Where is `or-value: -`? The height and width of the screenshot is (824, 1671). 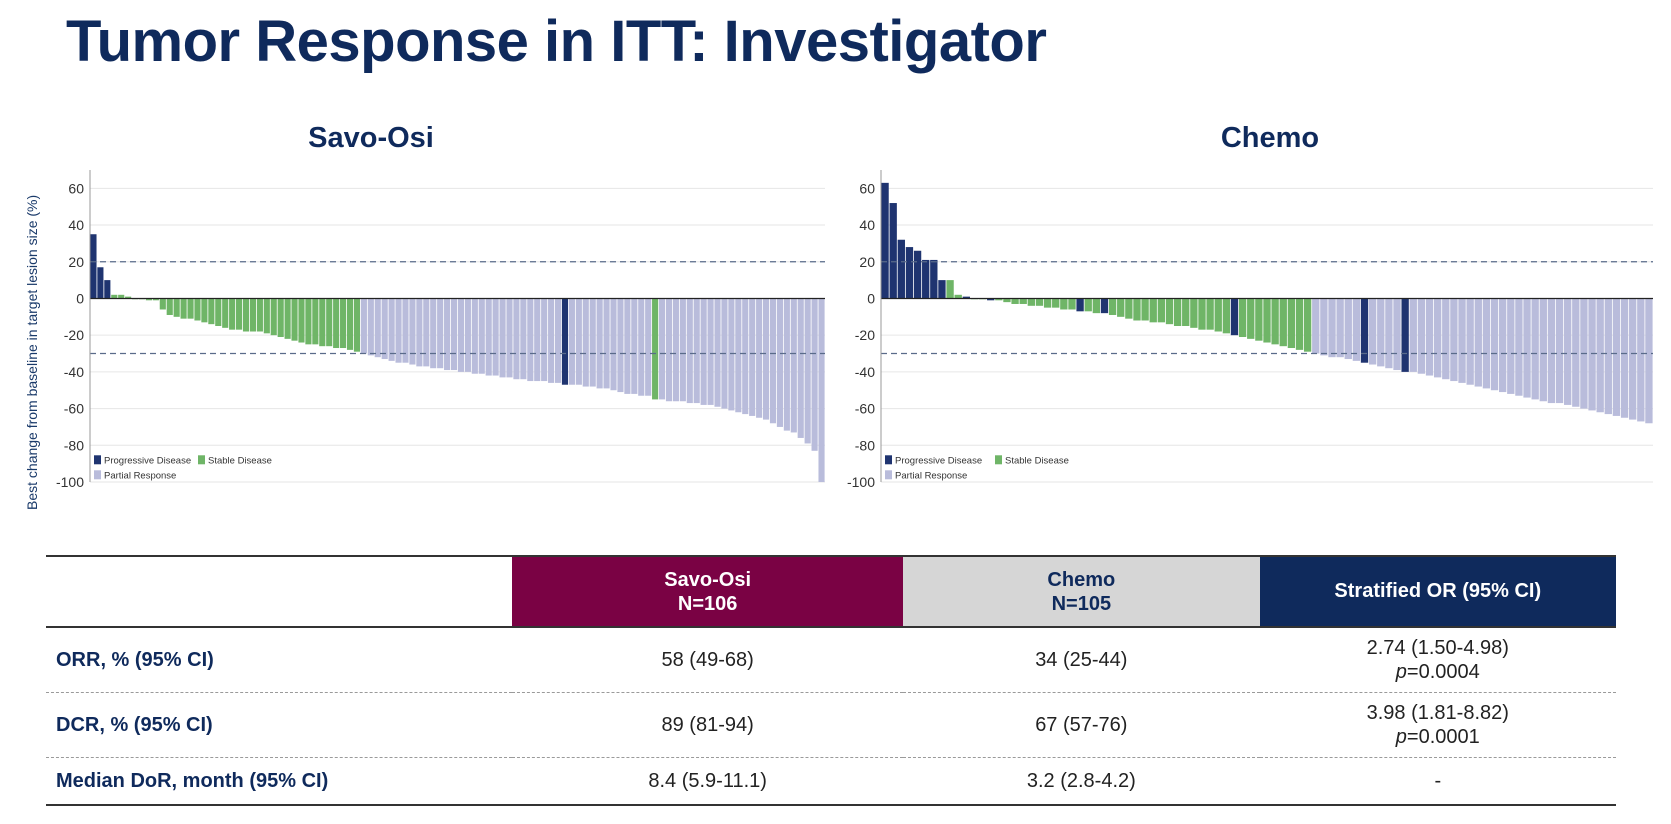 or-value: - is located at coordinates (1437, 781).